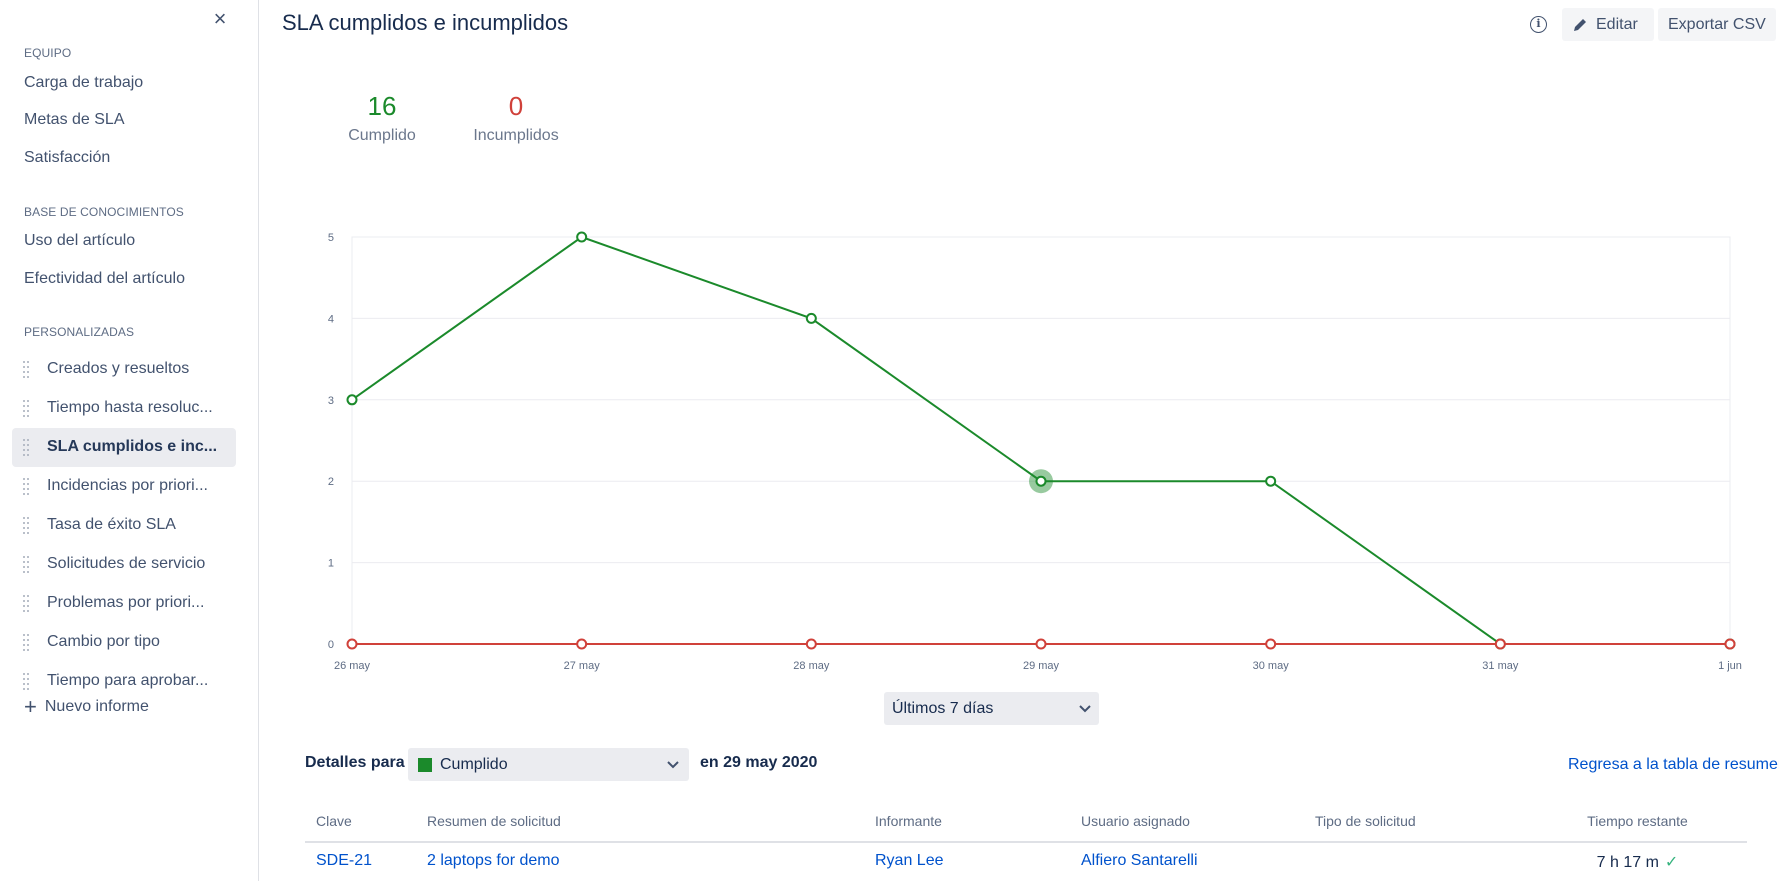 Image resolution: width=1779 pixels, height=881 pixels. What do you see at coordinates (425, 22) in the screenshot?
I see `page-title: SLA cumplidos e incumplidos` at bounding box center [425, 22].